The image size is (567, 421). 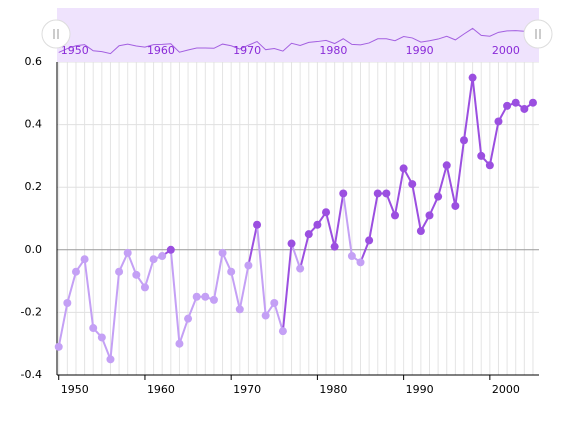 What do you see at coordinates (31, 374) in the screenshot?
I see `y-tick-label: -0.4` at bounding box center [31, 374].